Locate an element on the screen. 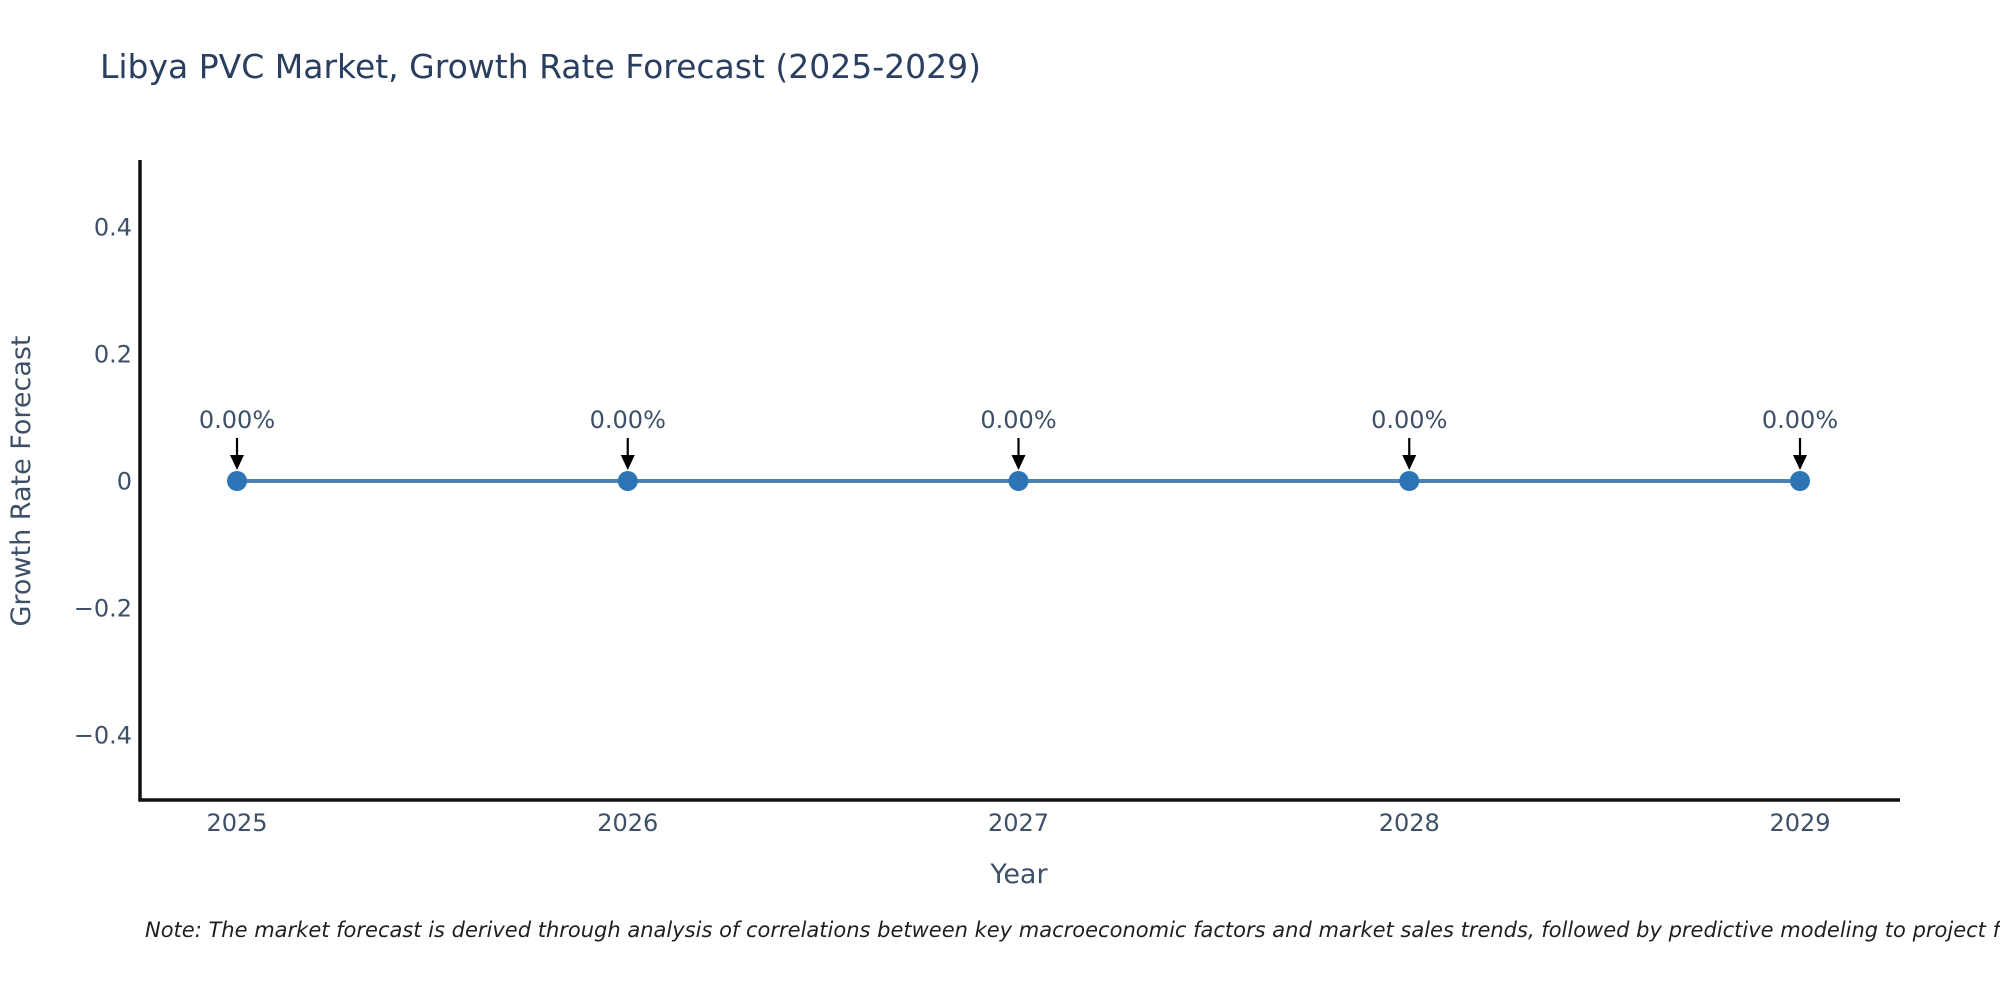  annotations: 0.00% 0.00% 0.00% 0.00% 0.00% is located at coordinates (1018, 438).